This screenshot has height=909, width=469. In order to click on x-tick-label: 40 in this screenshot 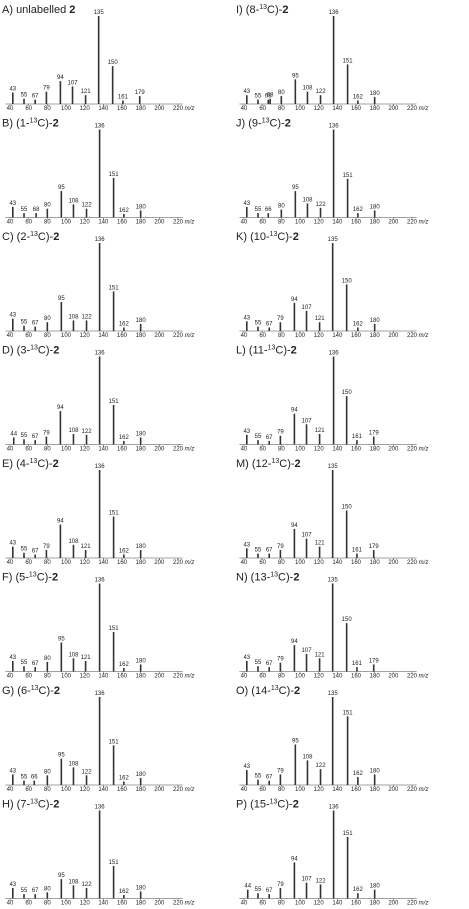, I will do `click(244, 109)`.